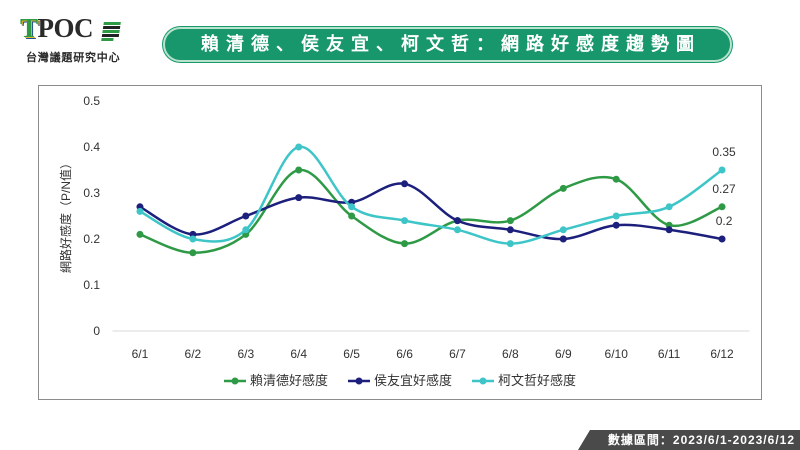 This screenshot has height=450, width=800. I want to click on brand-name: TPOC, so click(57, 28).